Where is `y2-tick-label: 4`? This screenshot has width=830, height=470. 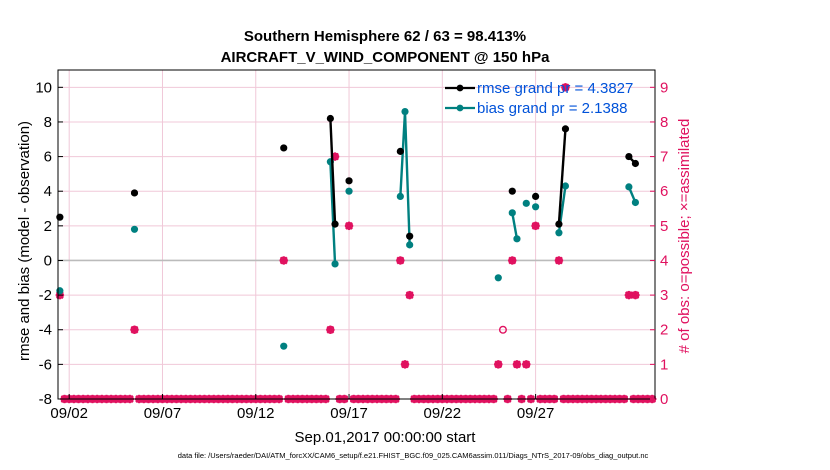
y2-tick-label: 4 is located at coordinates (664, 260).